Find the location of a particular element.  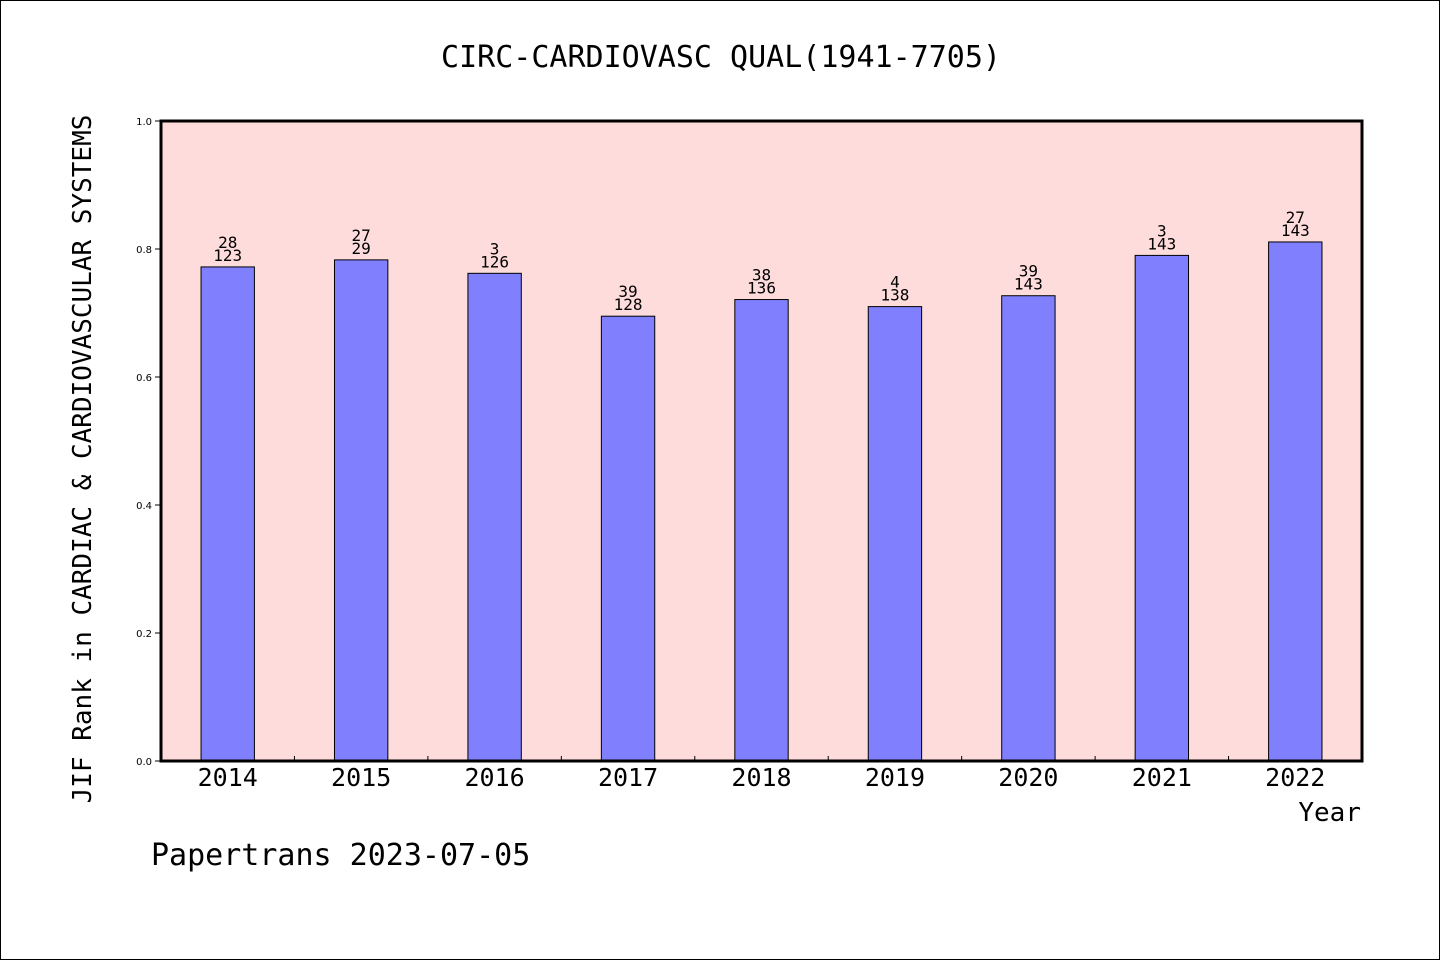

x-tick-label-2020: 2020 is located at coordinates (1028, 777).